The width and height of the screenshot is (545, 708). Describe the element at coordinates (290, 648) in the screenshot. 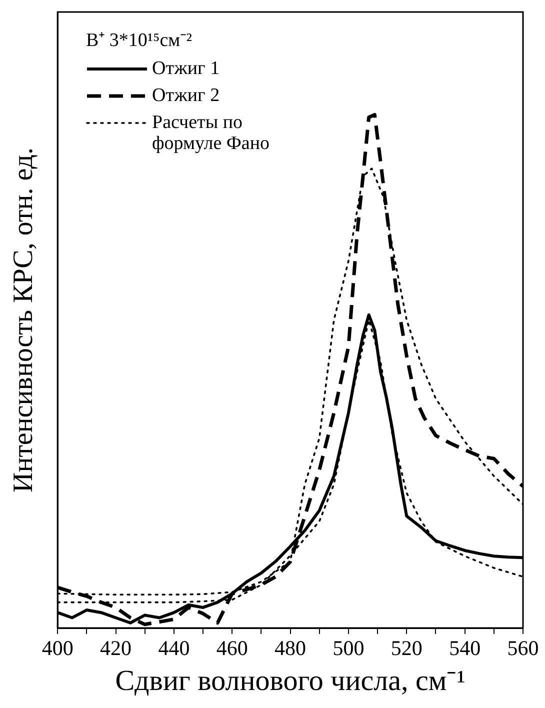

I see `x-tick-label: 480` at that location.